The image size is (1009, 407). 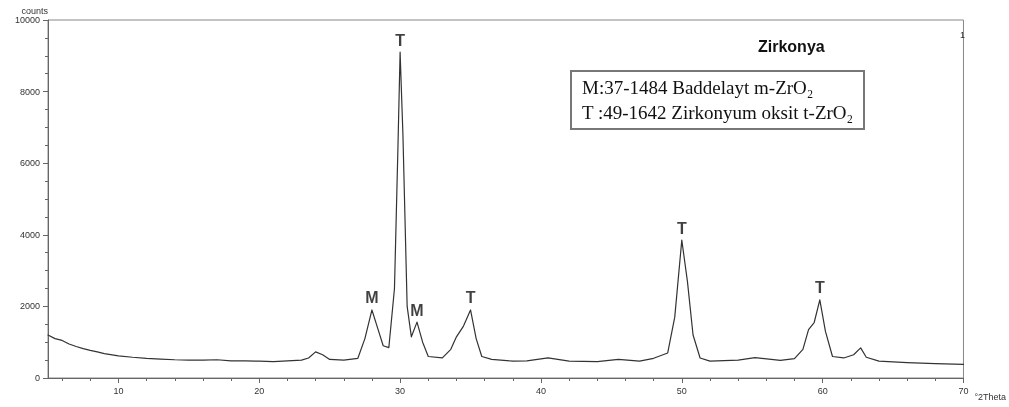 I want to click on x-tick-label: 40, so click(x=540, y=390).